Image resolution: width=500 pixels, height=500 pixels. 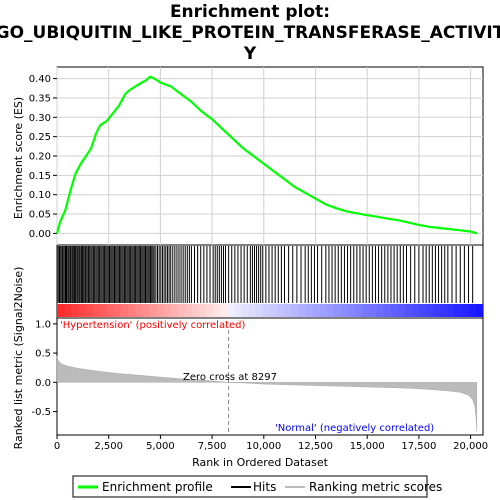 I want to click on rank-color-bar, so click(x=270, y=310).